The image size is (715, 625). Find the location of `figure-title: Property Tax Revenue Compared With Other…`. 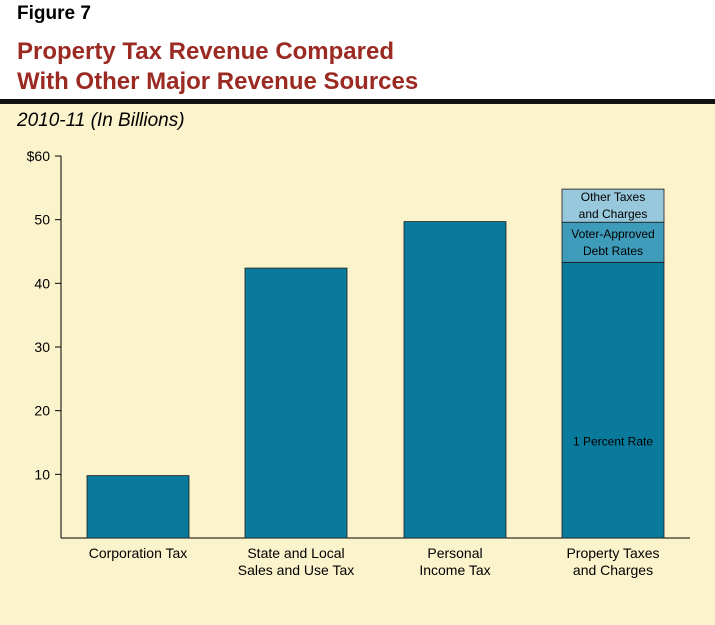

figure-title: Property Tax Revenue Compared With Other… is located at coordinates (357, 67).